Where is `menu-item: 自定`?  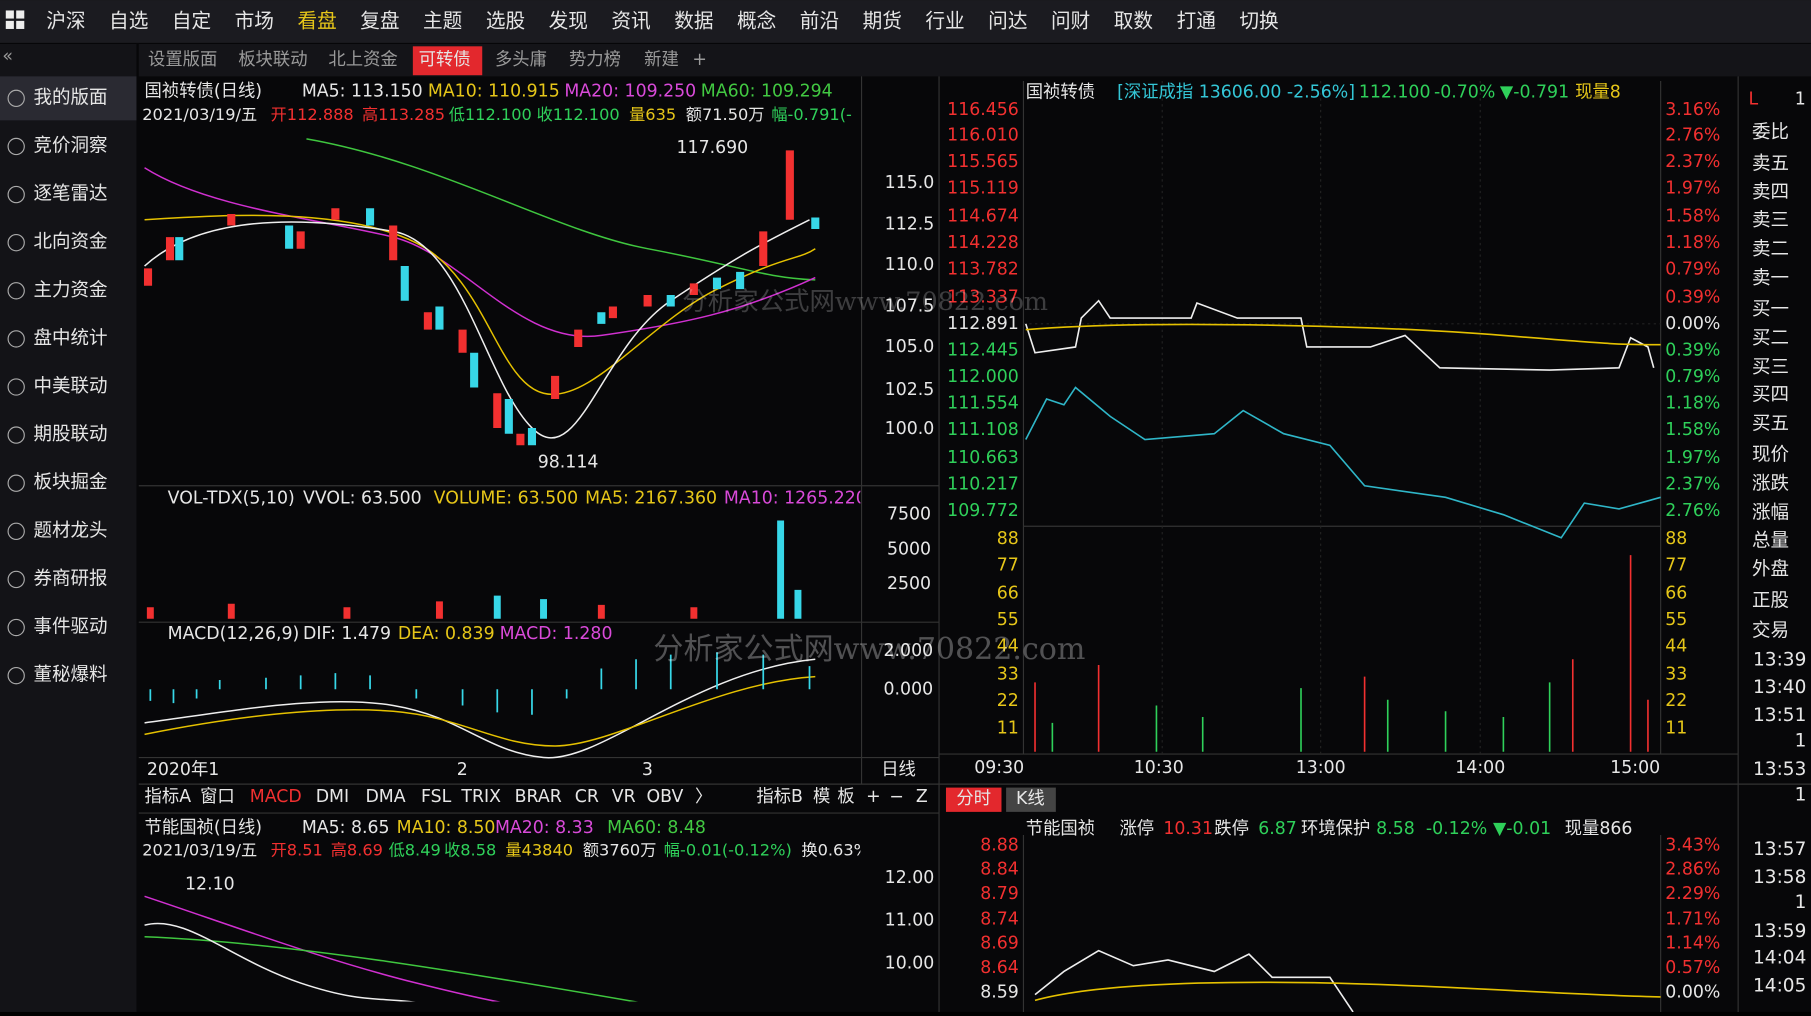
menu-item: 自定 is located at coordinates (191, 21).